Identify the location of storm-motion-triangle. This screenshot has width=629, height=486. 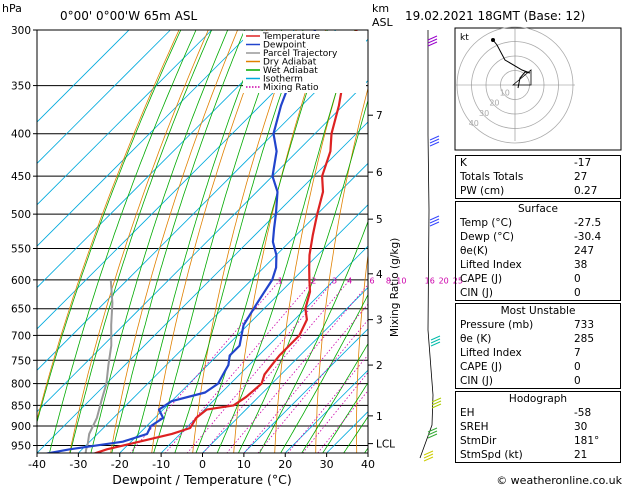
(521, 77).